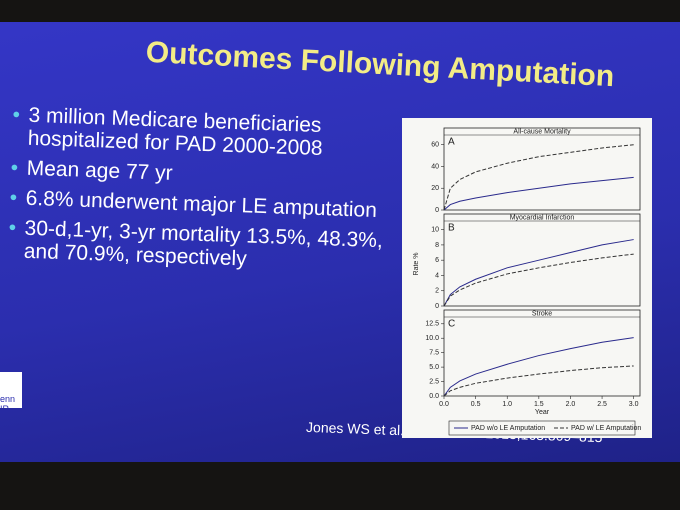 The height and width of the screenshot is (510, 680). Describe the element at coordinates (451, 324) in the screenshot. I see `panel-letter: C` at that location.